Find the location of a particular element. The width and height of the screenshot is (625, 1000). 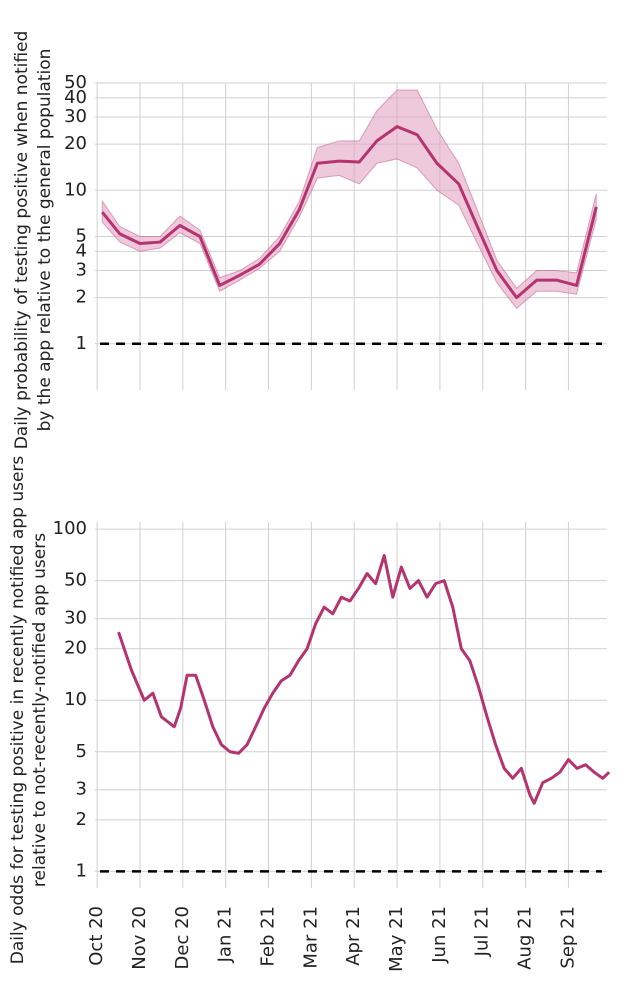

y-tick-label: 100 is located at coordinates (70, 528).